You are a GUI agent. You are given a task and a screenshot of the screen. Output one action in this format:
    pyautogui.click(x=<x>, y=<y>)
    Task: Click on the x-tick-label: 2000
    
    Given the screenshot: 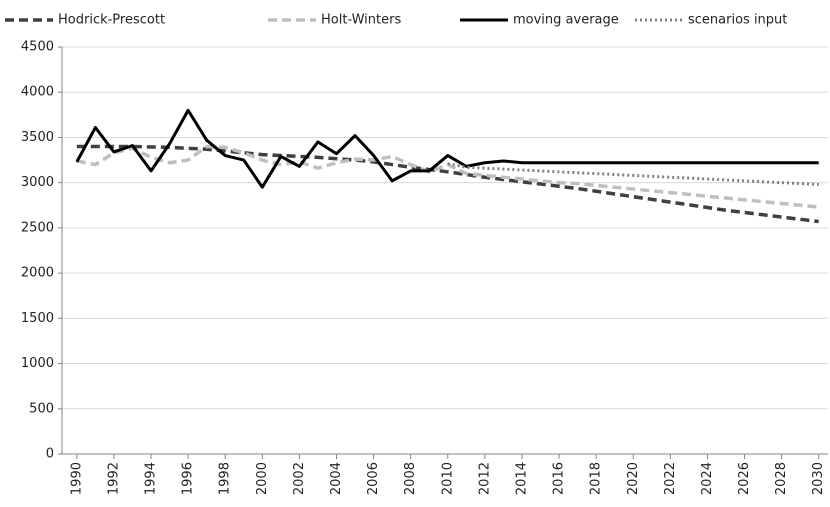 What is the action you would take?
    pyautogui.click(x=262, y=478)
    